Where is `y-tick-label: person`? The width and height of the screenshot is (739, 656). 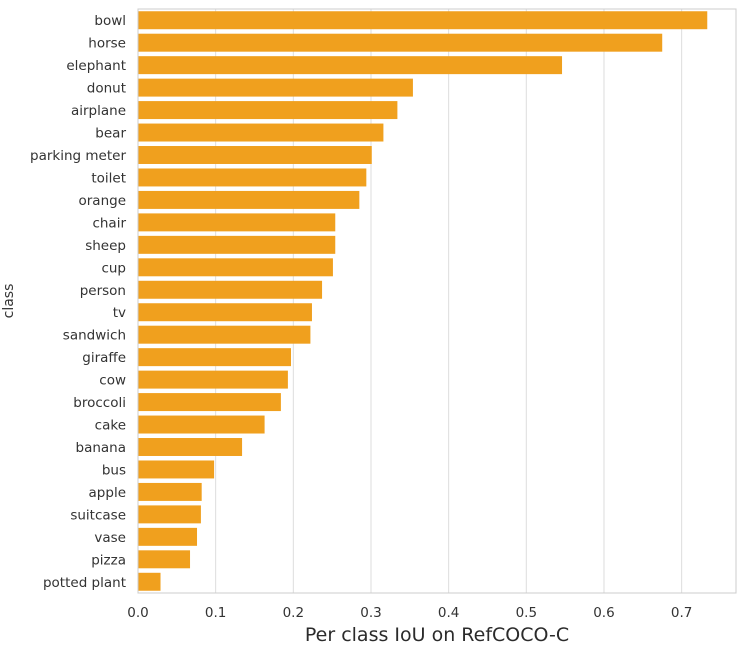
y-tick-label: person is located at coordinates (103, 291).